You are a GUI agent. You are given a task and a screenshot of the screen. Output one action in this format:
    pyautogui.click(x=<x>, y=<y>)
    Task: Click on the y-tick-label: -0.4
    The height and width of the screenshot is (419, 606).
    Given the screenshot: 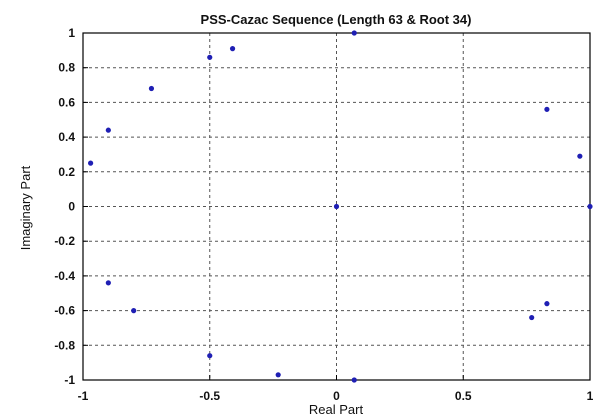 What is the action you would take?
    pyautogui.click(x=64, y=276)
    